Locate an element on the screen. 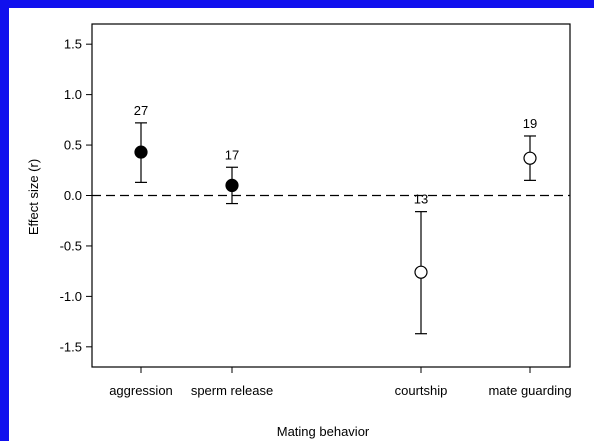  y-tick-label: 0.5 is located at coordinates (73, 145).